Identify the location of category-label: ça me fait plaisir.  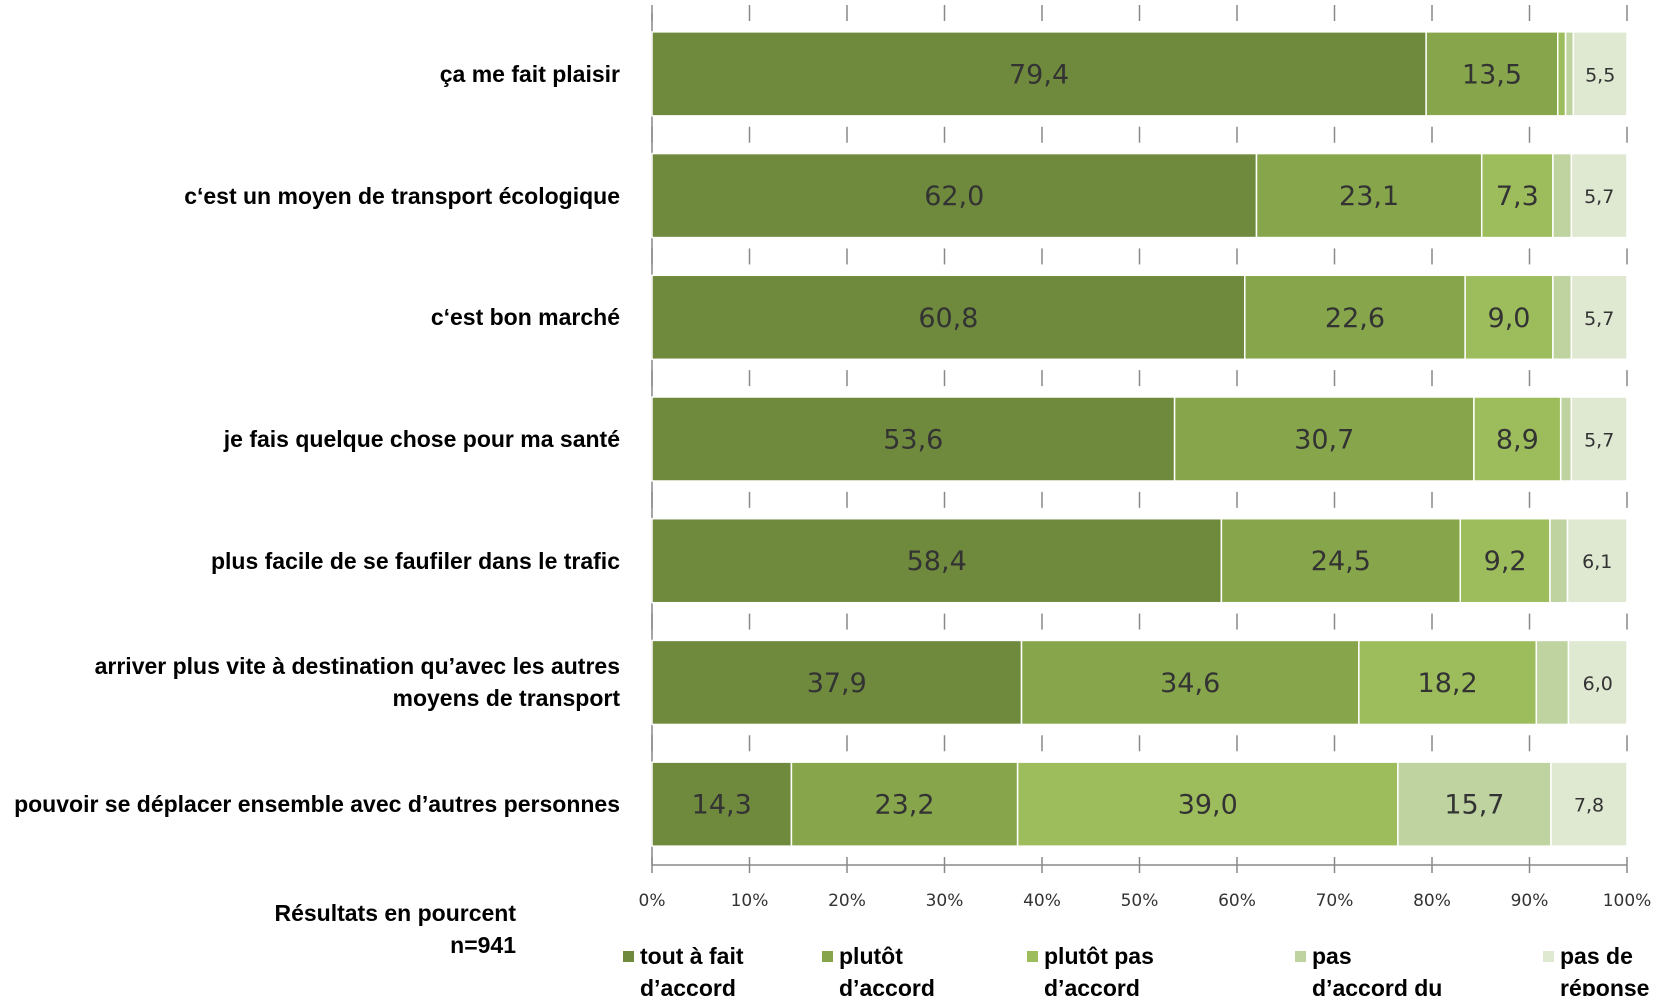
(529, 73).